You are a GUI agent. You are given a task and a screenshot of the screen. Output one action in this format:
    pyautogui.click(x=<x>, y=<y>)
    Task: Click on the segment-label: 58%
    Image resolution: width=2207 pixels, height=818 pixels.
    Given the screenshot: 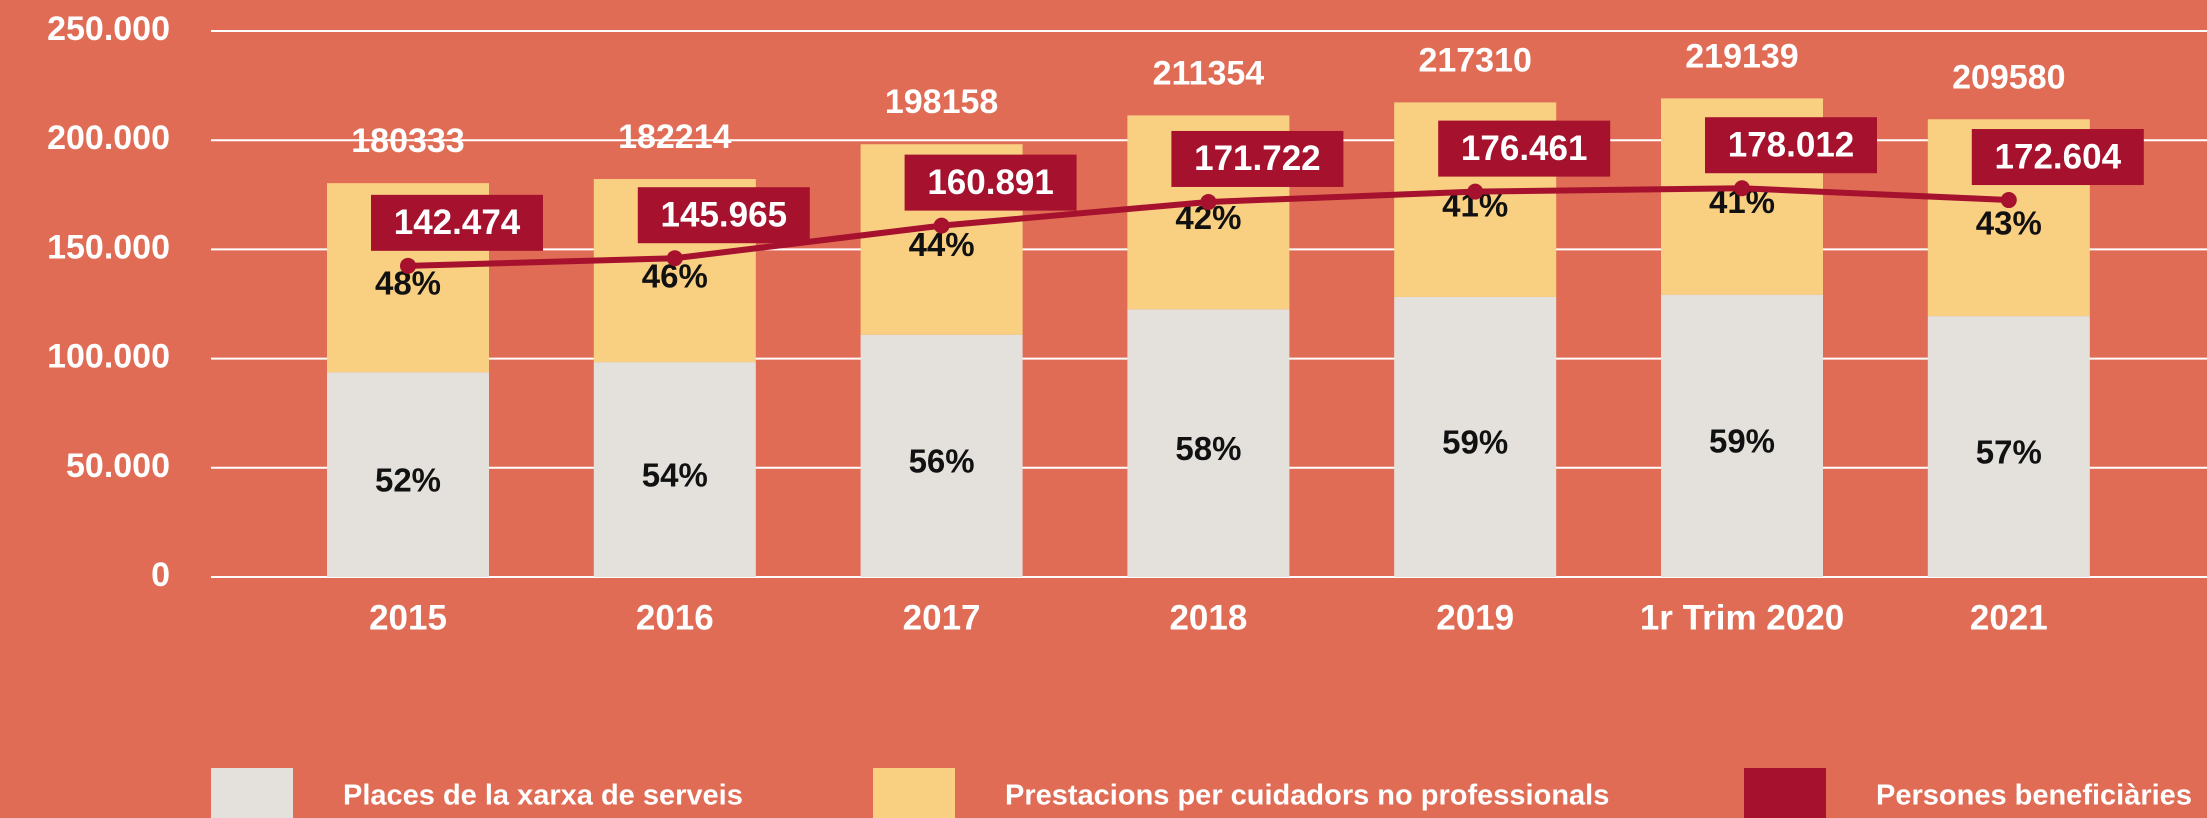 What is the action you would take?
    pyautogui.click(x=1208, y=448)
    